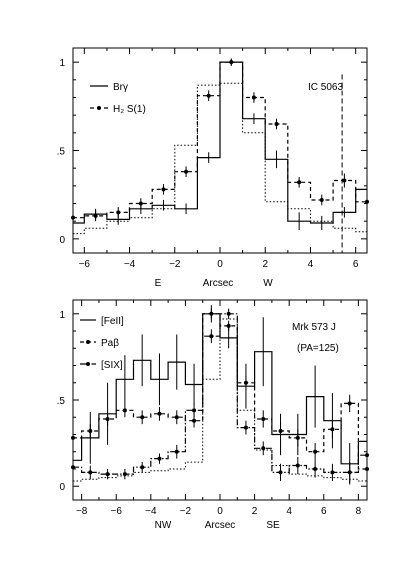 Image resolution: width=415 pixels, height=572 pixels. What do you see at coordinates (359, 511) in the screenshot?
I see `x-tick-label: 8` at bounding box center [359, 511].